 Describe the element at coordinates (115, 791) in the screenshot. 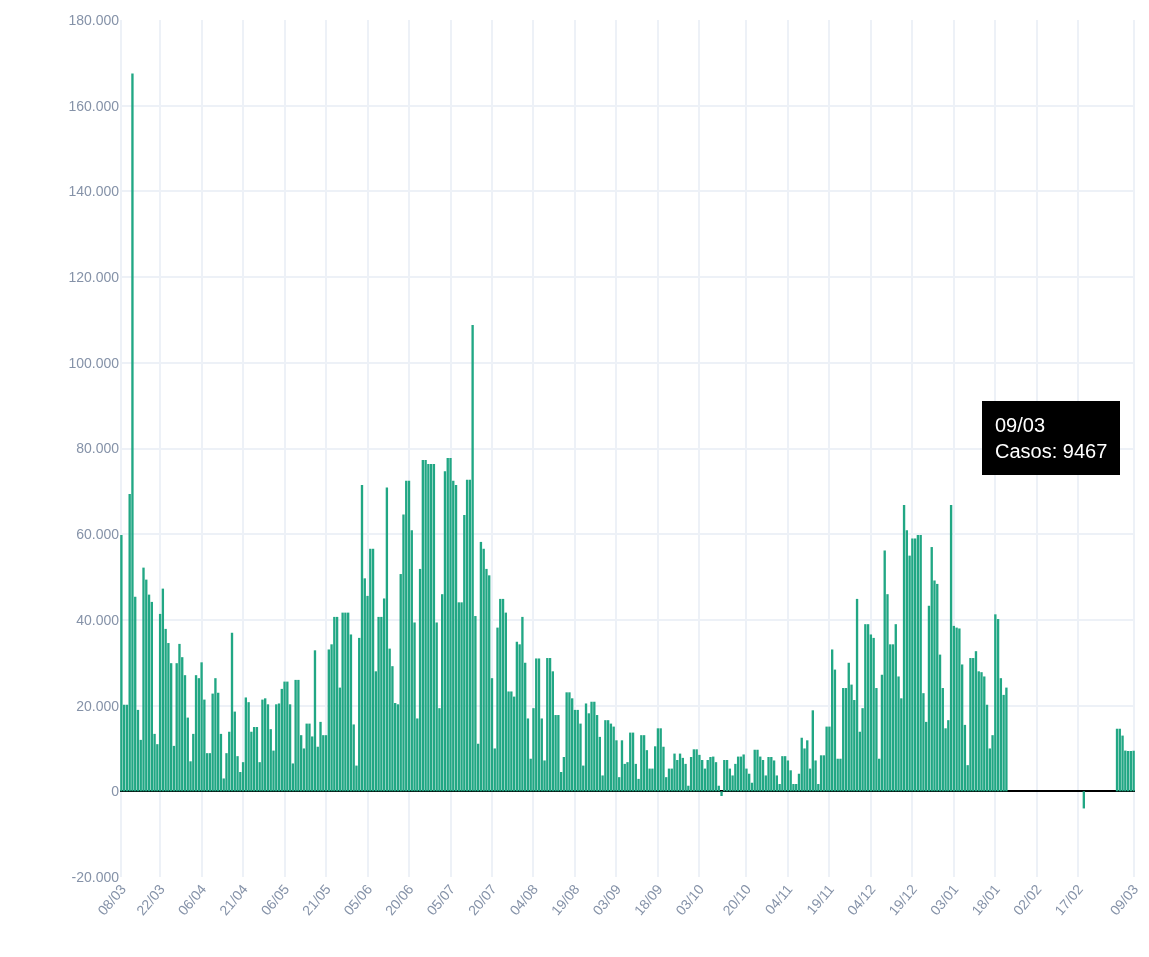

I see `y-tick-label: 0` at that location.